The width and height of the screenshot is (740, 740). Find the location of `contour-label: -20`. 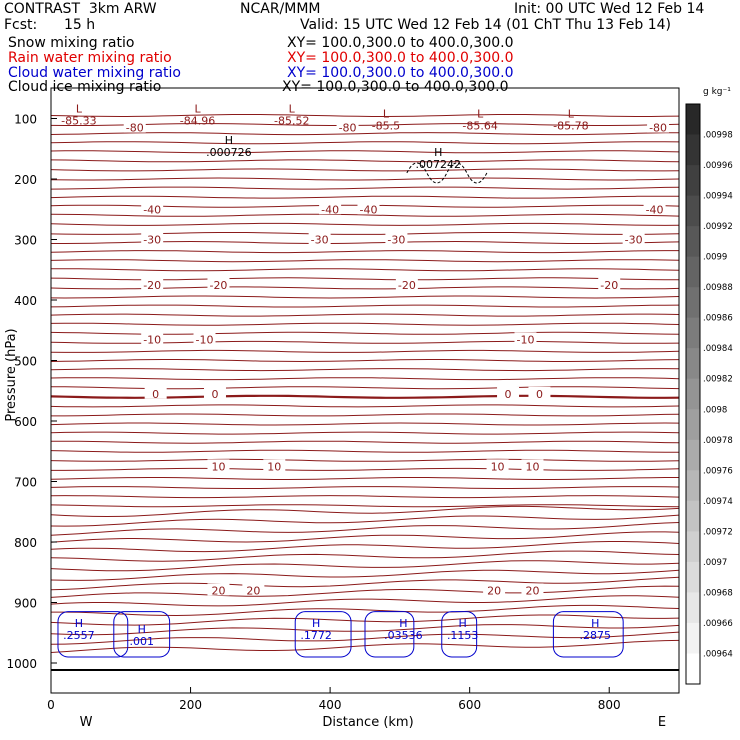

contour-label: -20 is located at coordinates (407, 285).